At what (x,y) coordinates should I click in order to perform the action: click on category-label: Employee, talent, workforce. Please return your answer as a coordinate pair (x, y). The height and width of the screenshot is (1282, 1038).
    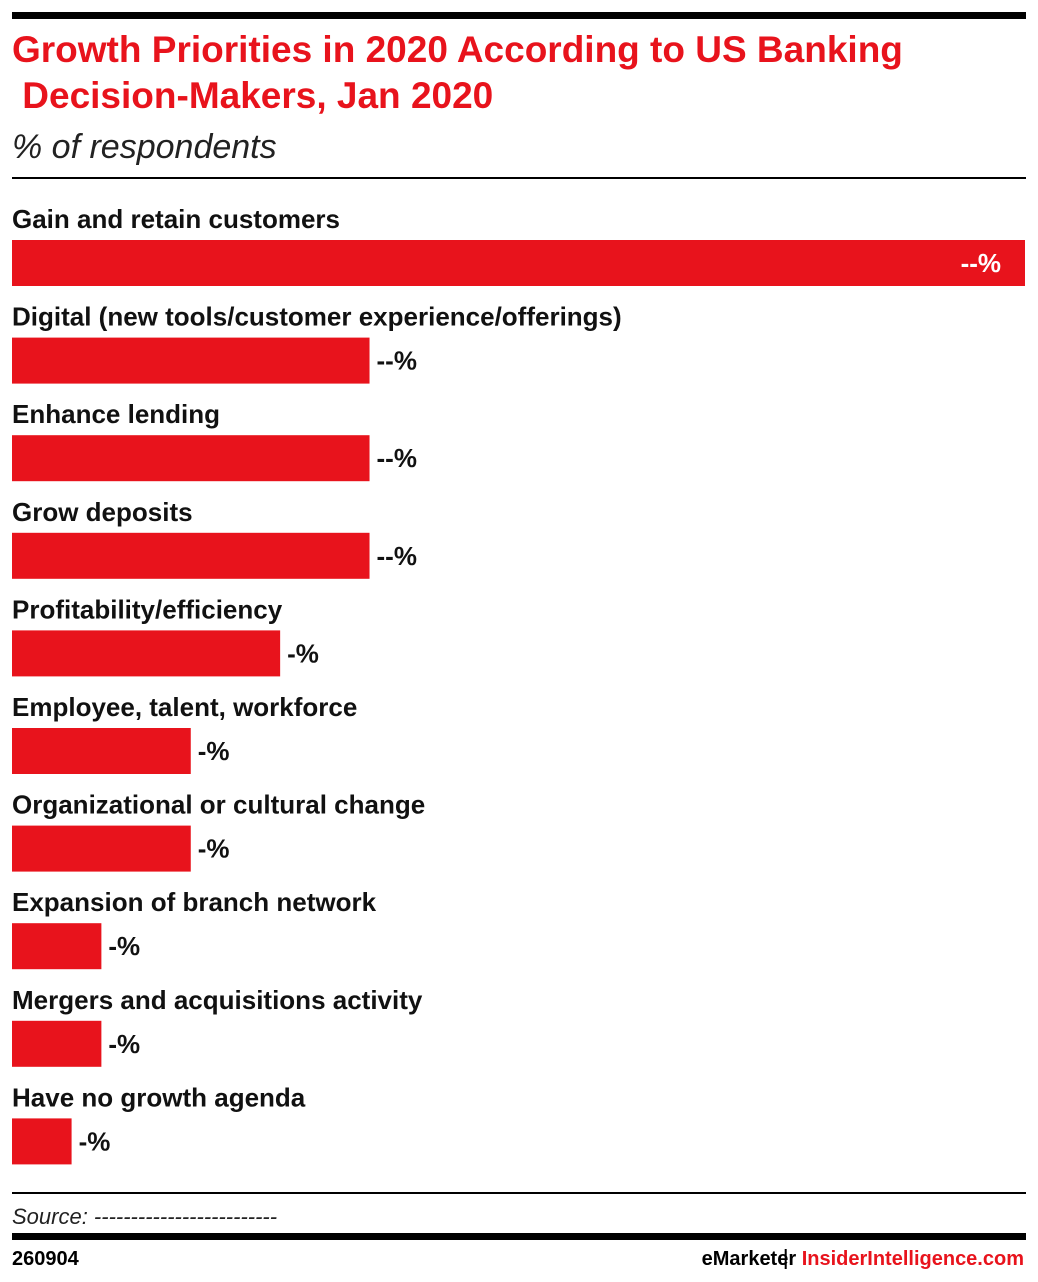
    Looking at the image, I should click on (184, 707).